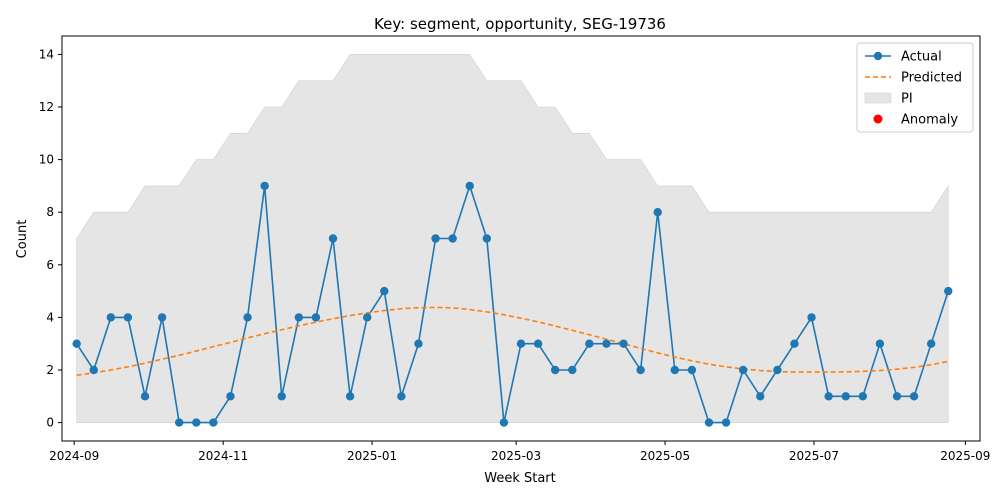 This screenshot has height=500, width=1000. What do you see at coordinates (965, 456) in the screenshot?
I see `x-tick-label: 2025-09` at bounding box center [965, 456].